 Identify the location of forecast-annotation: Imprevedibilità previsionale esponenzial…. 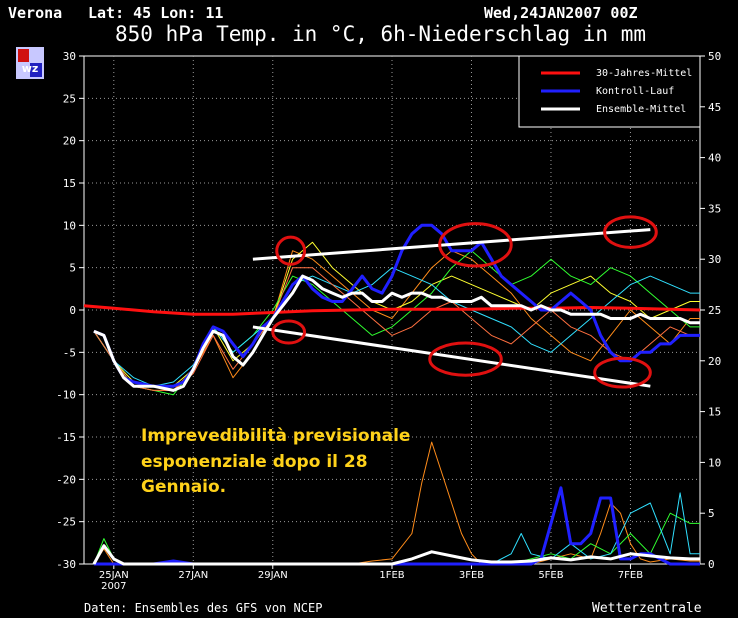
(276, 462).